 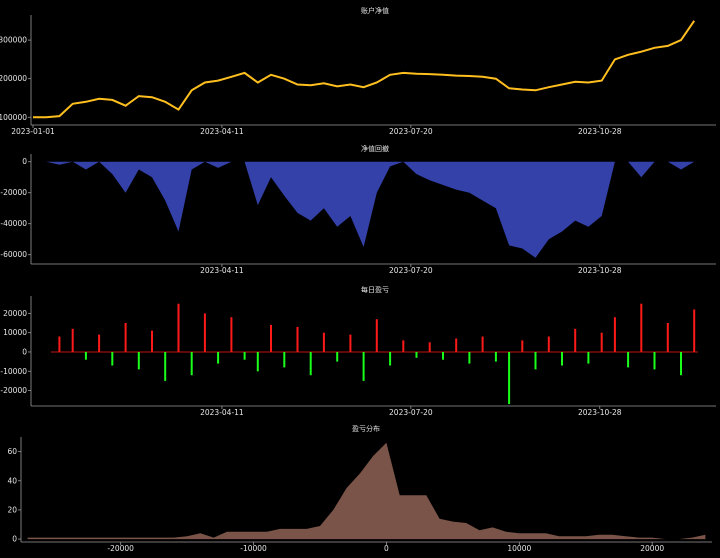 I want to click on equity-x-tick-label: 2023-01-01, so click(x=33, y=131).